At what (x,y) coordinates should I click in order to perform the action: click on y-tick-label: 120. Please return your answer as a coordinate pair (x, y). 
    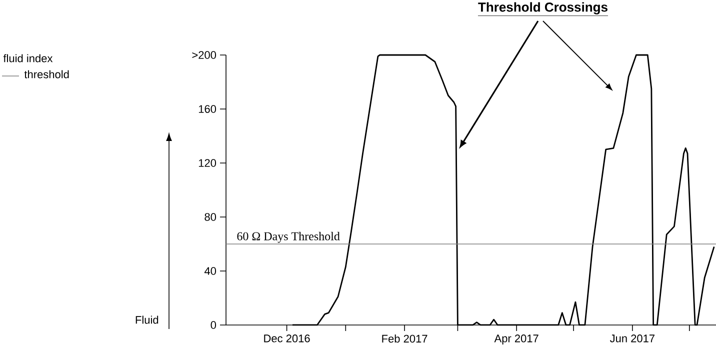
    Looking at the image, I should click on (207, 163).